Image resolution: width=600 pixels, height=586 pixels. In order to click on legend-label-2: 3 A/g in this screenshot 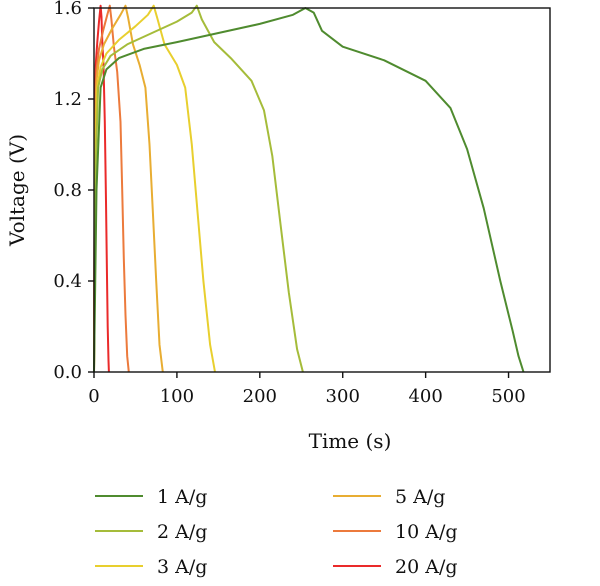, I will do `click(182, 567)`.